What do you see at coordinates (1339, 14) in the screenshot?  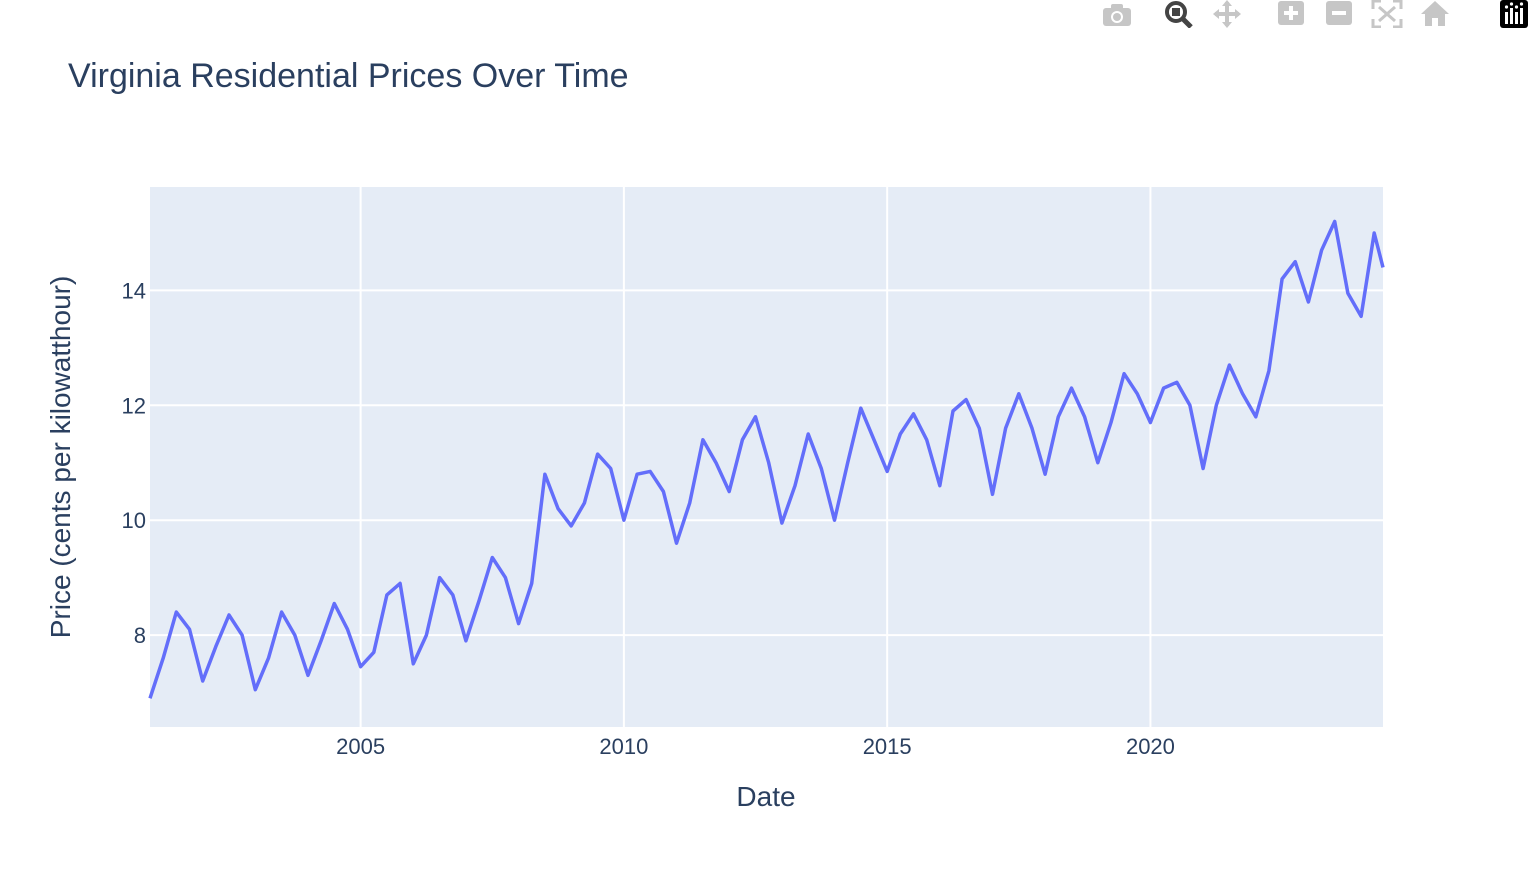 I see `zoom-out-icon` at bounding box center [1339, 14].